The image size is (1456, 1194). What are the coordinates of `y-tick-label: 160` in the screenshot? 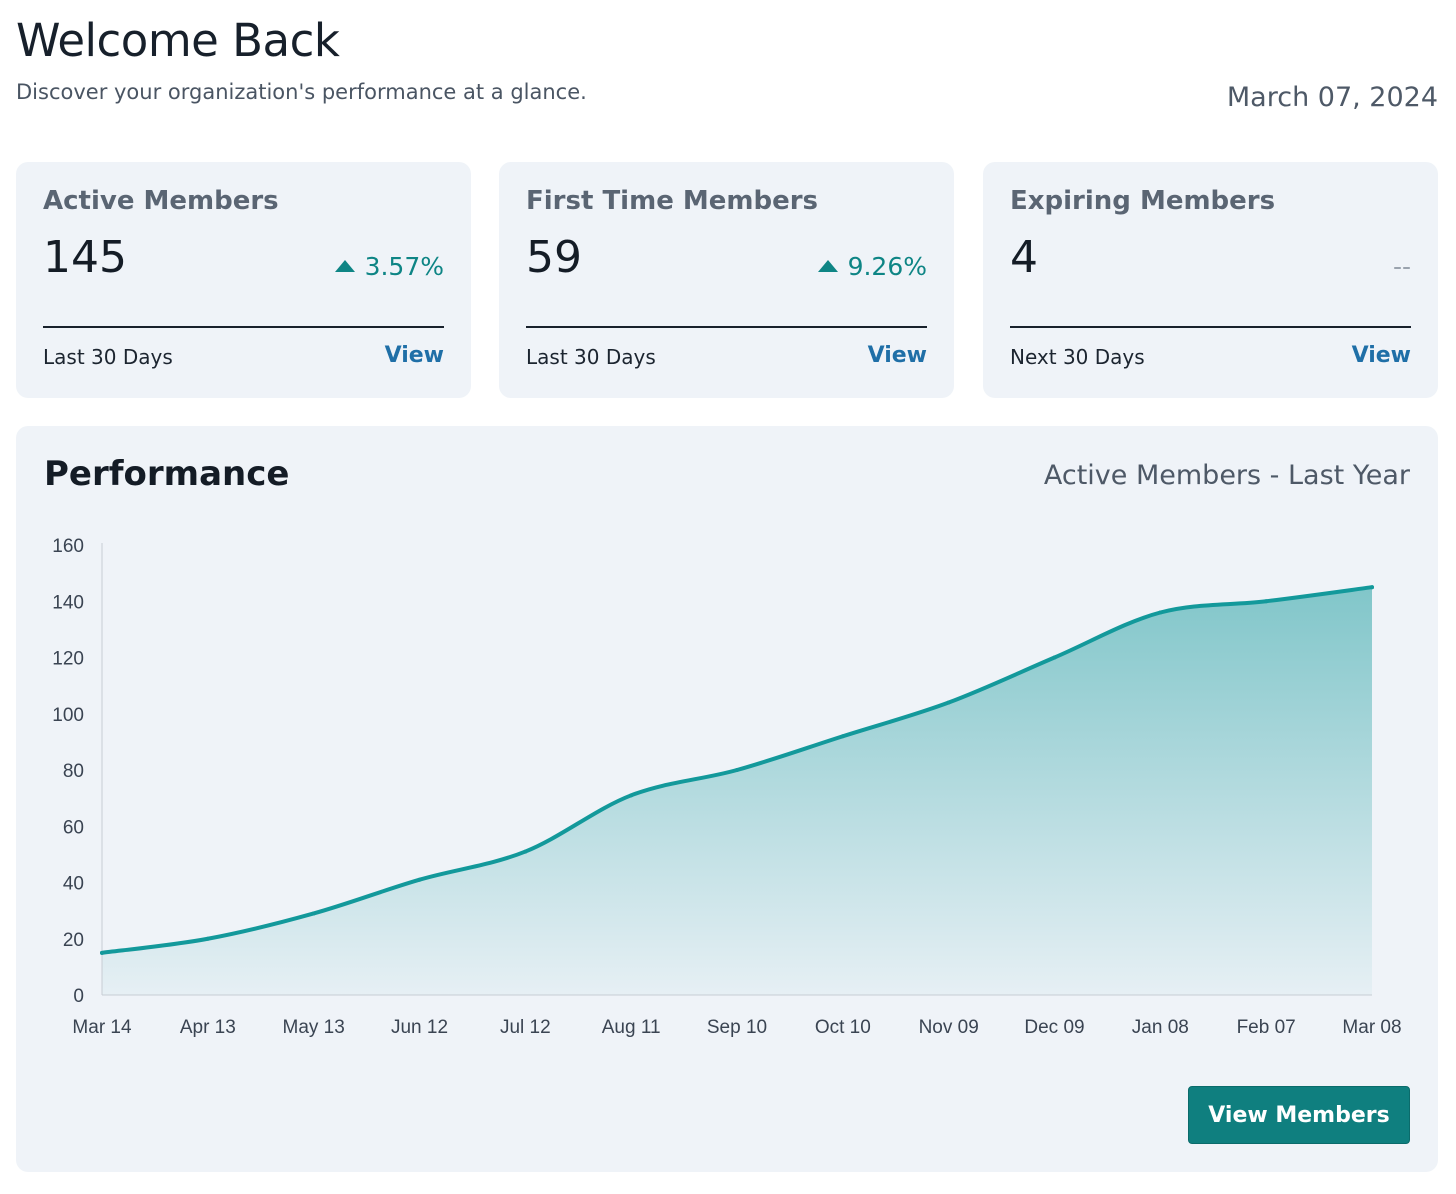 It's located at (68, 546).